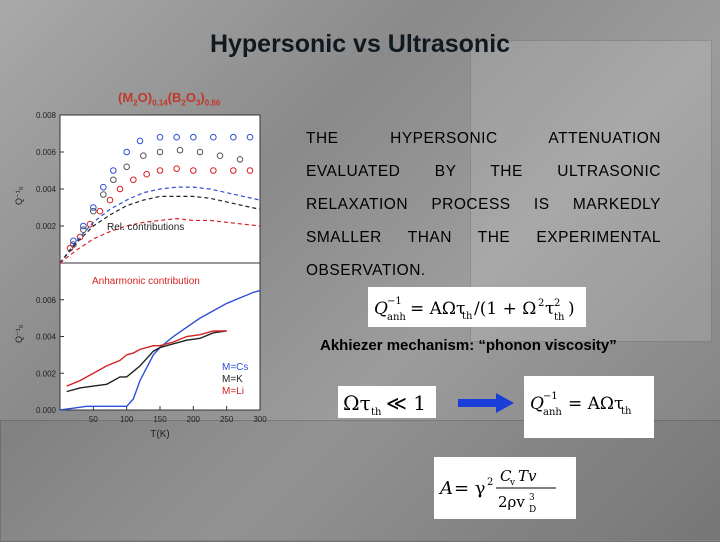 The image size is (720, 542). What do you see at coordinates (146, 281) in the screenshot?
I see `anharmonic-annotation: Anharmonic contribution` at bounding box center [146, 281].